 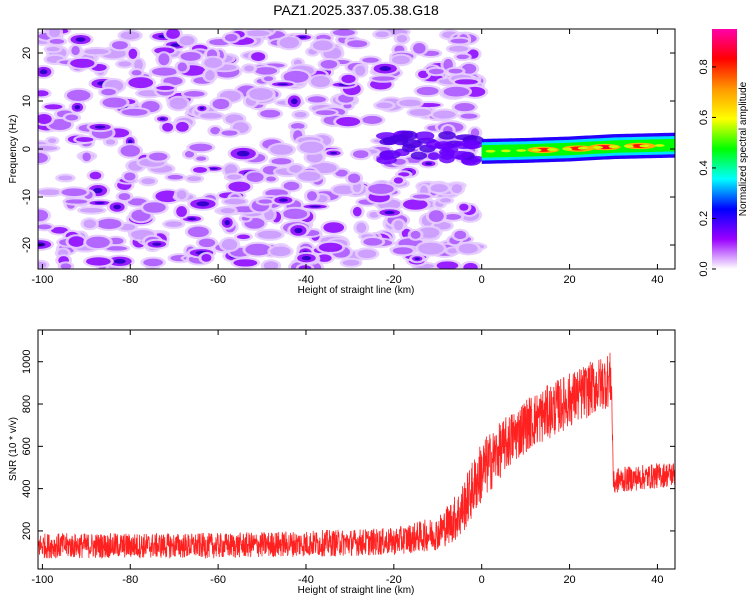 I want to click on snr-x-tick-label: -80, so click(x=130, y=580).